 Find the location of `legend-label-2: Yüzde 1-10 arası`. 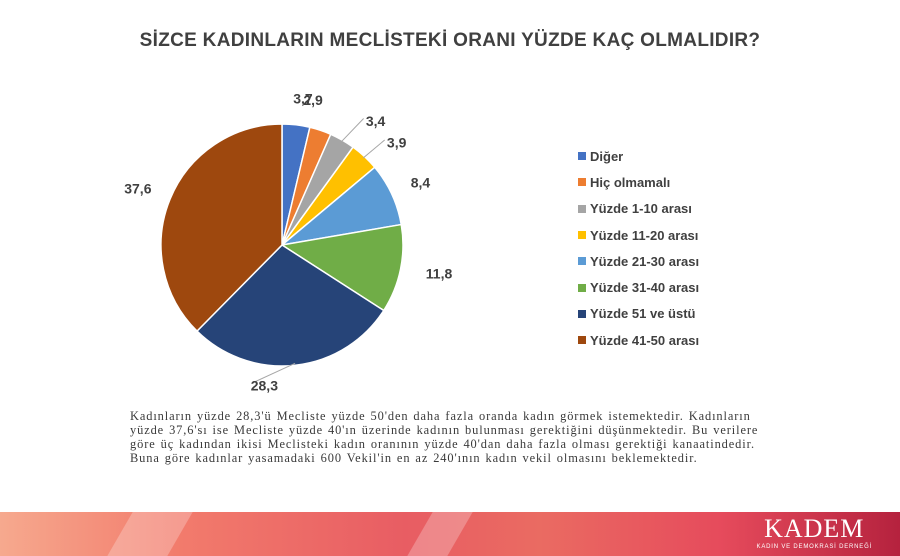

legend-label-2: Yüzde 1-10 arası is located at coordinates (641, 209).